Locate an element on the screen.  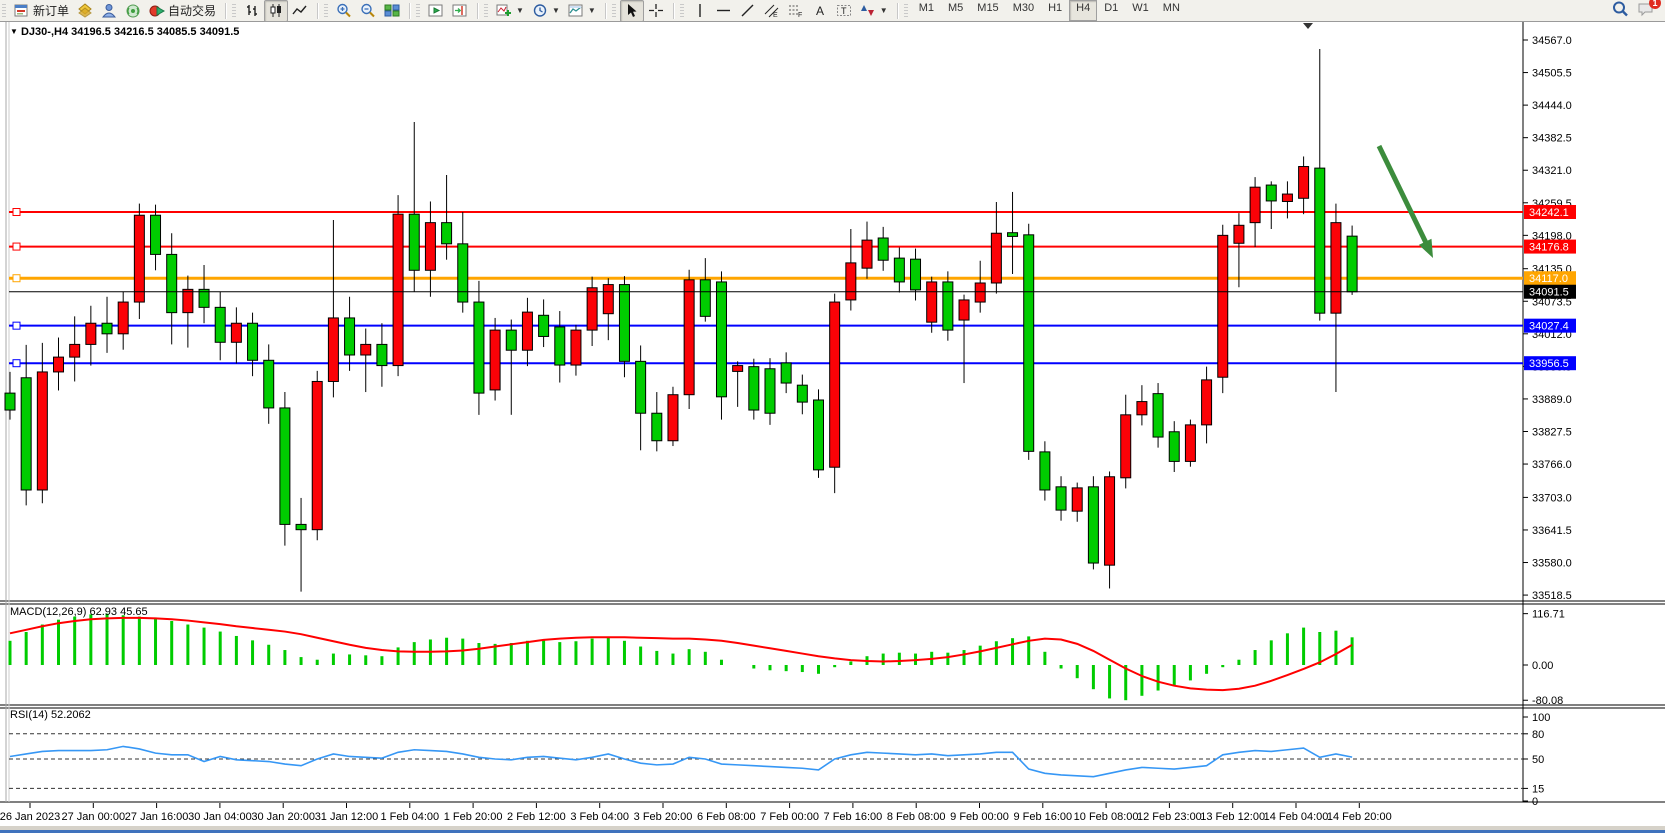
chart-symbol-period: DJ30-,H4 is located at coordinates (44, 32).